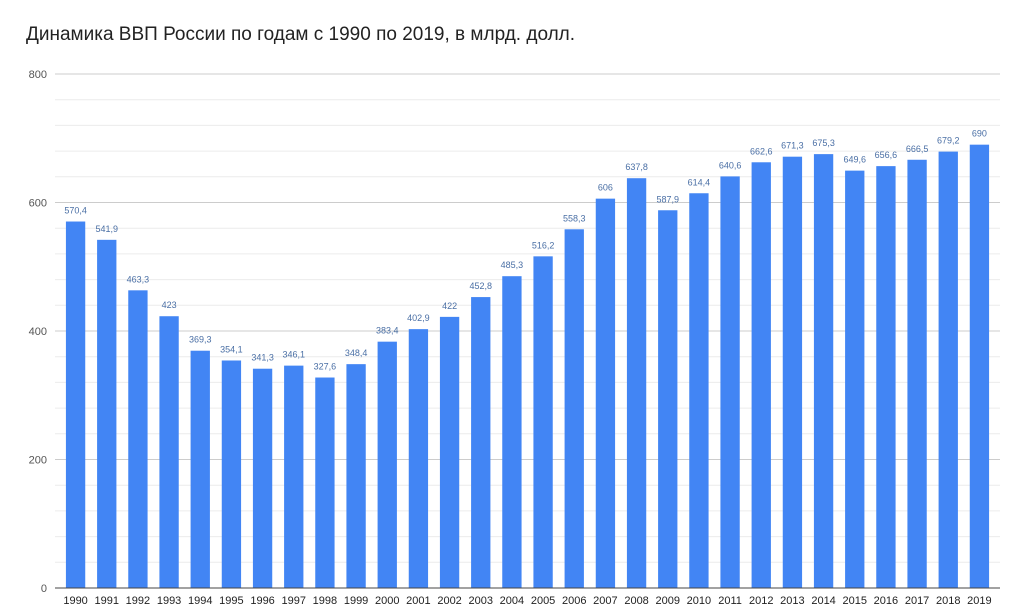 The height and width of the screenshot is (614, 1024). What do you see at coordinates (387, 601) in the screenshot?
I see `x-tick-label-2000: 2000` at bounding box center [387, 601].